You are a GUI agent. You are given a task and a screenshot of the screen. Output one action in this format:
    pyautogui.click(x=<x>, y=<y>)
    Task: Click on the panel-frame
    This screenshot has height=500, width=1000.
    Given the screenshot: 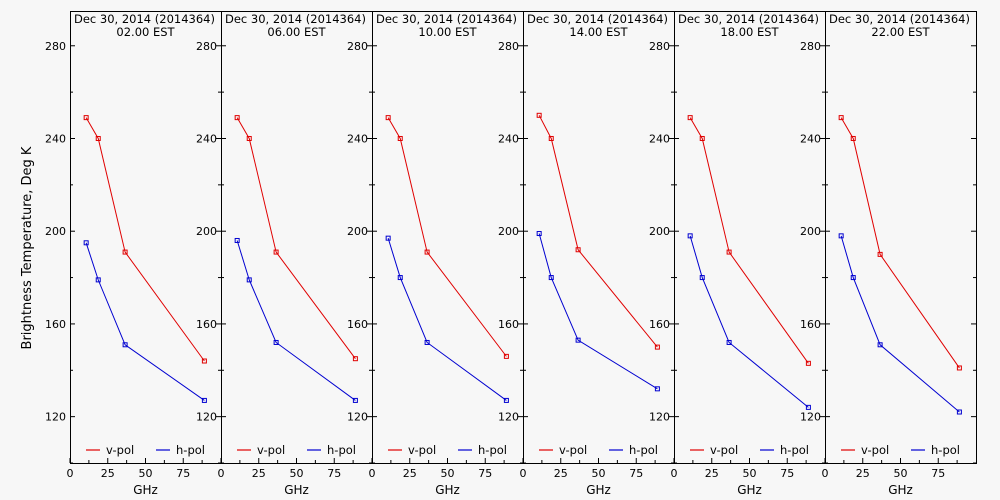 What is the action you would take?
    pyautogui.click(x=901, y=237)
    